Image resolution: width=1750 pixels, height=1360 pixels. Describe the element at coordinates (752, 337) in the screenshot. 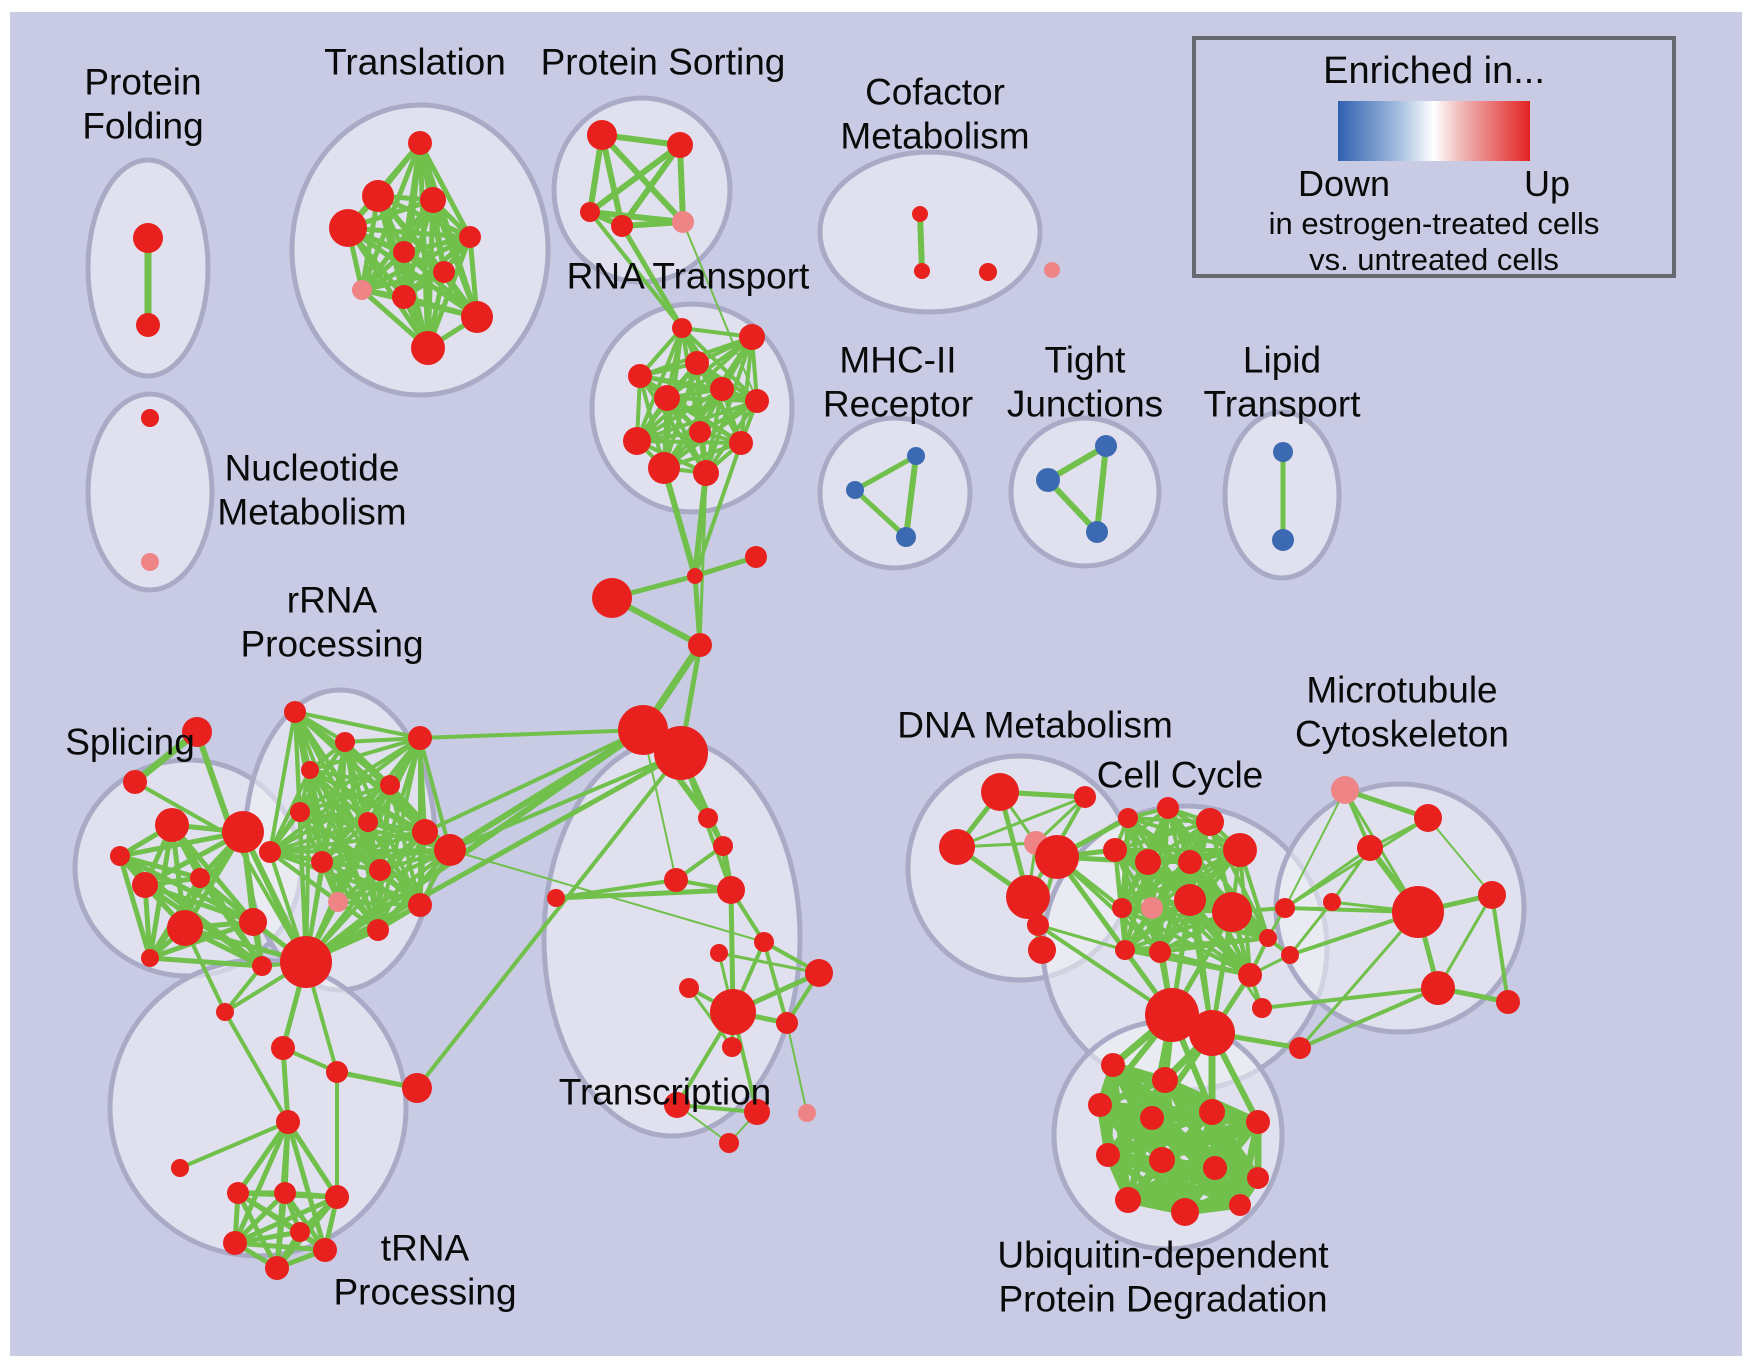

I see `network-node-rt1` at that location.